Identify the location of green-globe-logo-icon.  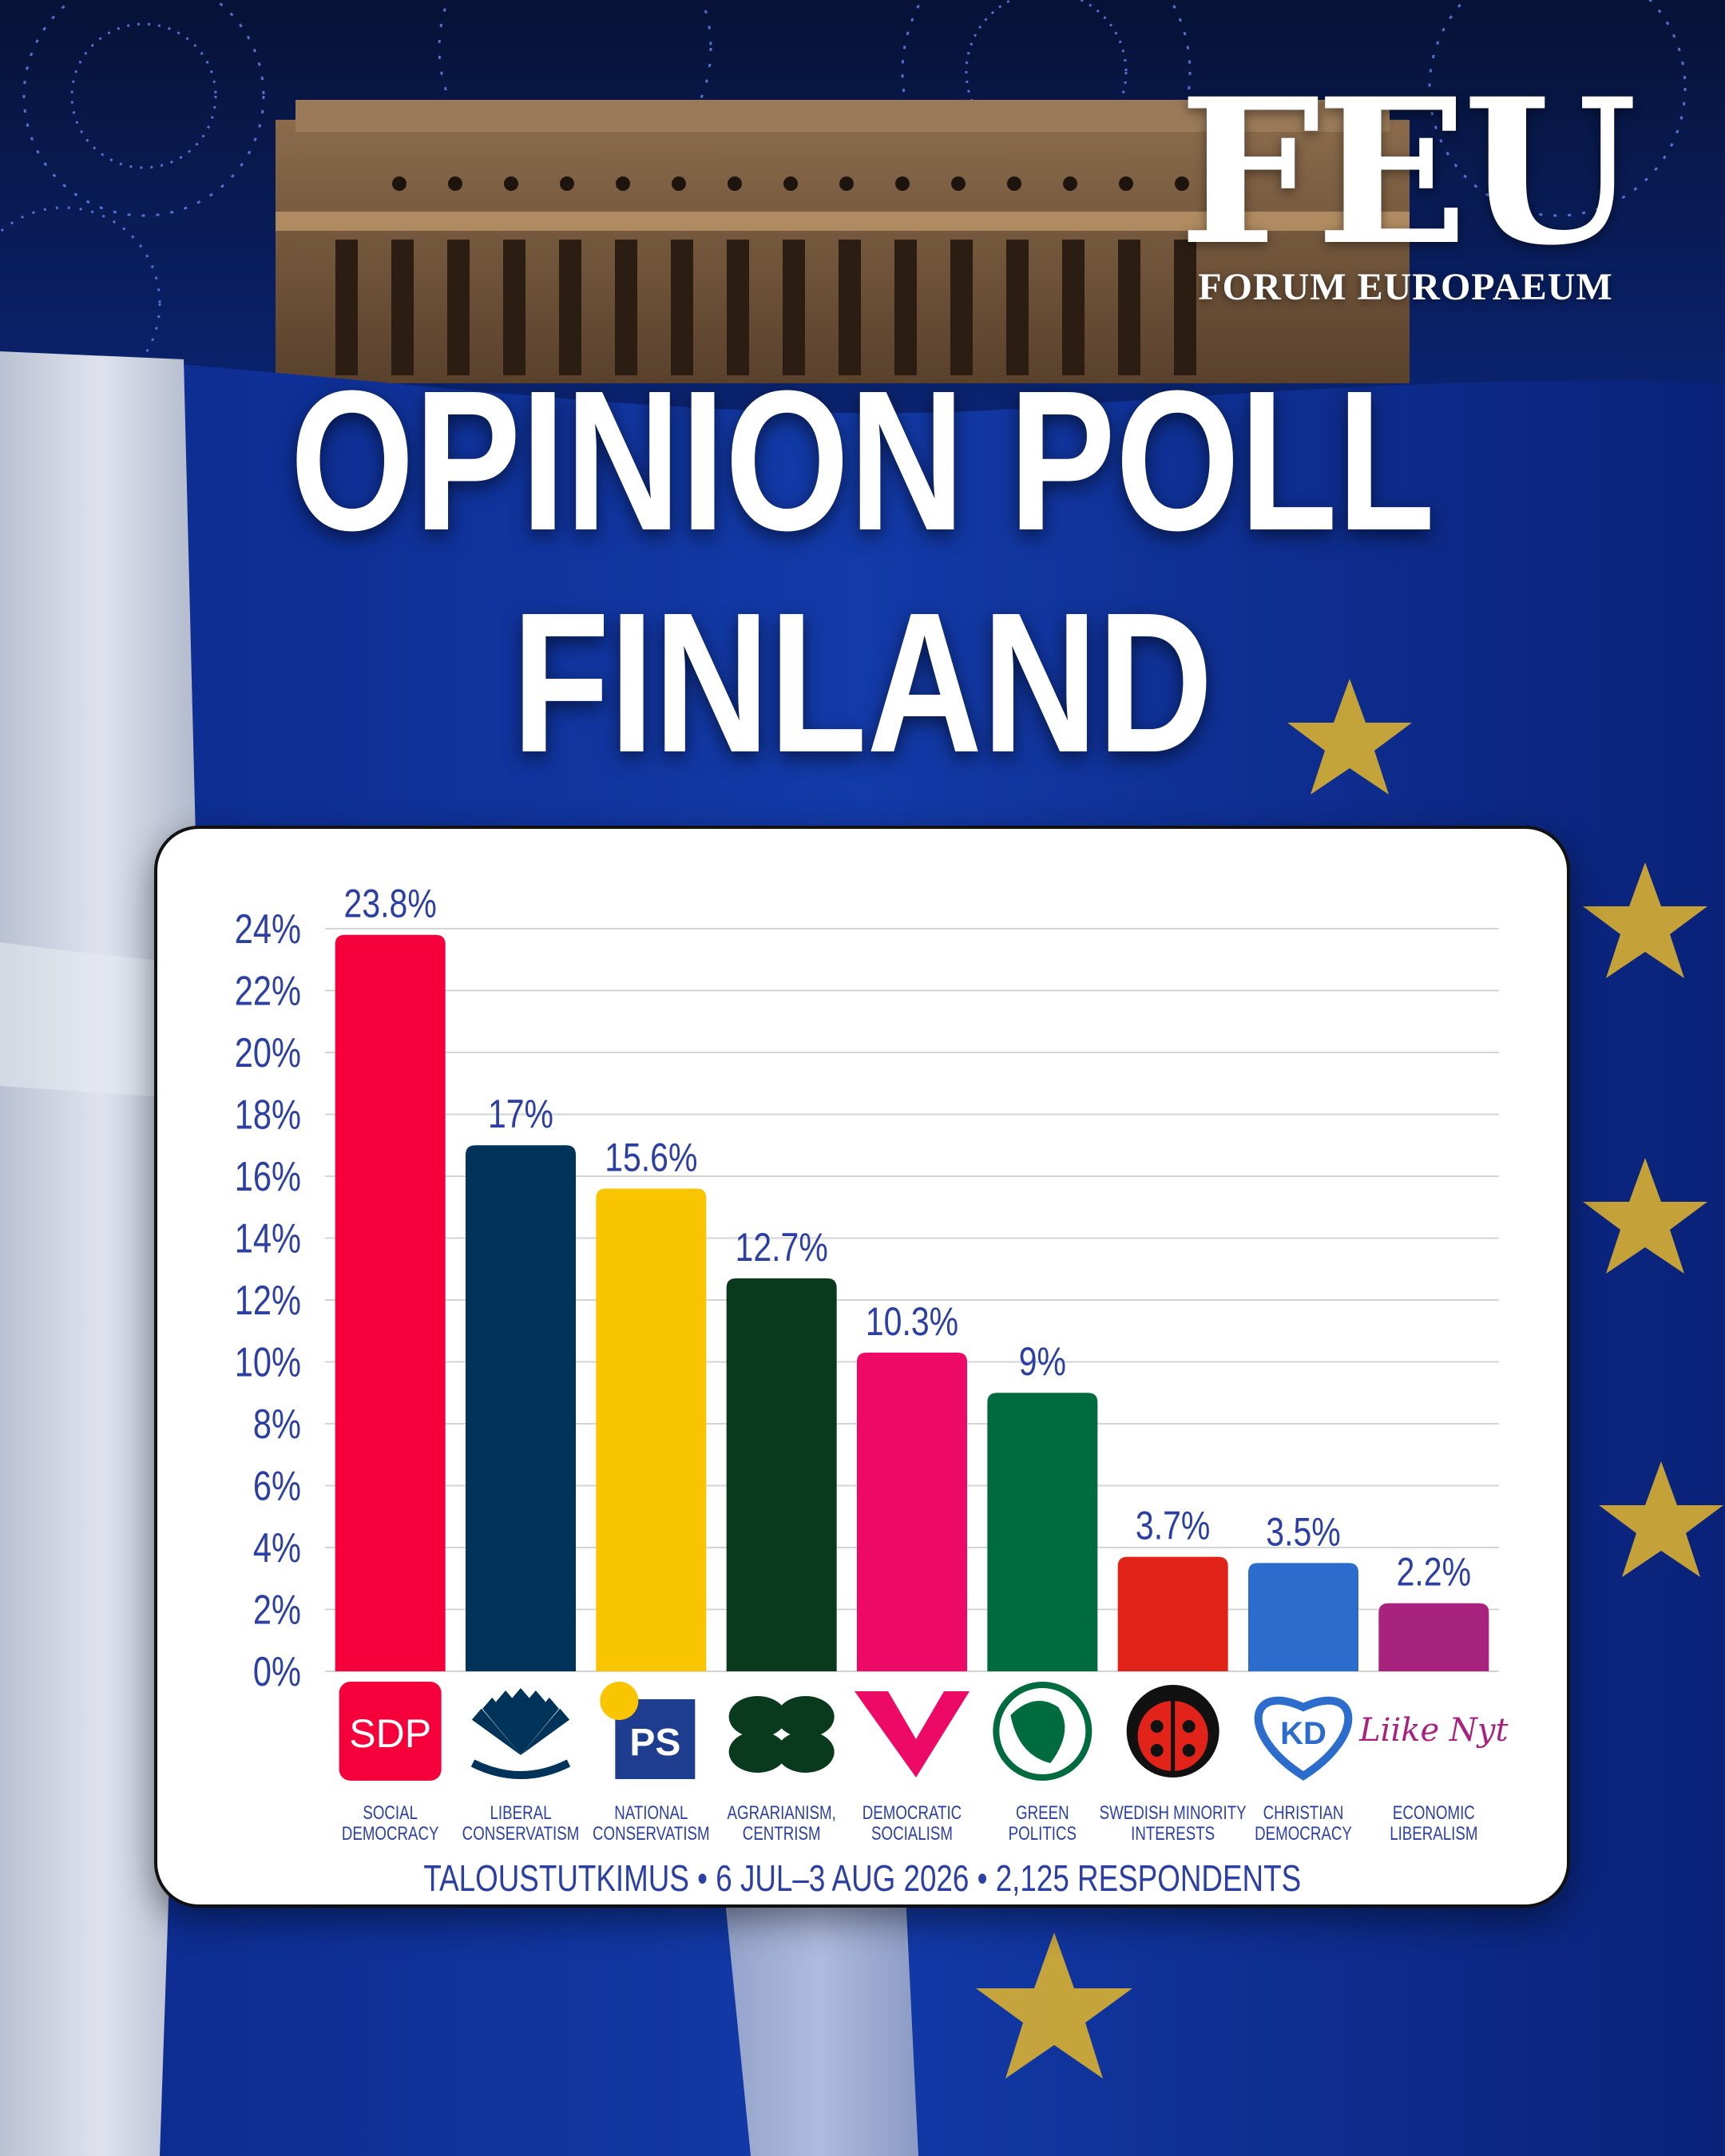
(1043, 1731).